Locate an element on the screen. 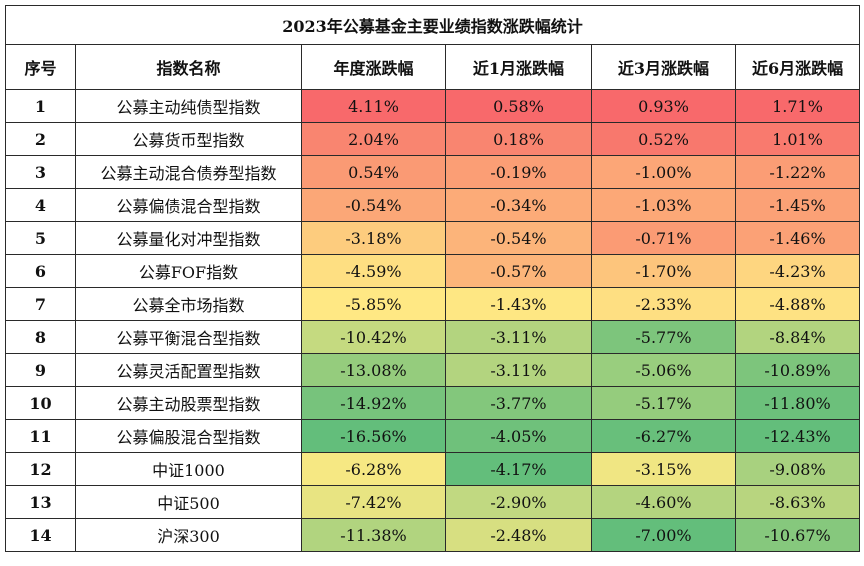  change-1m-cell: -3.11% is located at coordinates (518, 337).